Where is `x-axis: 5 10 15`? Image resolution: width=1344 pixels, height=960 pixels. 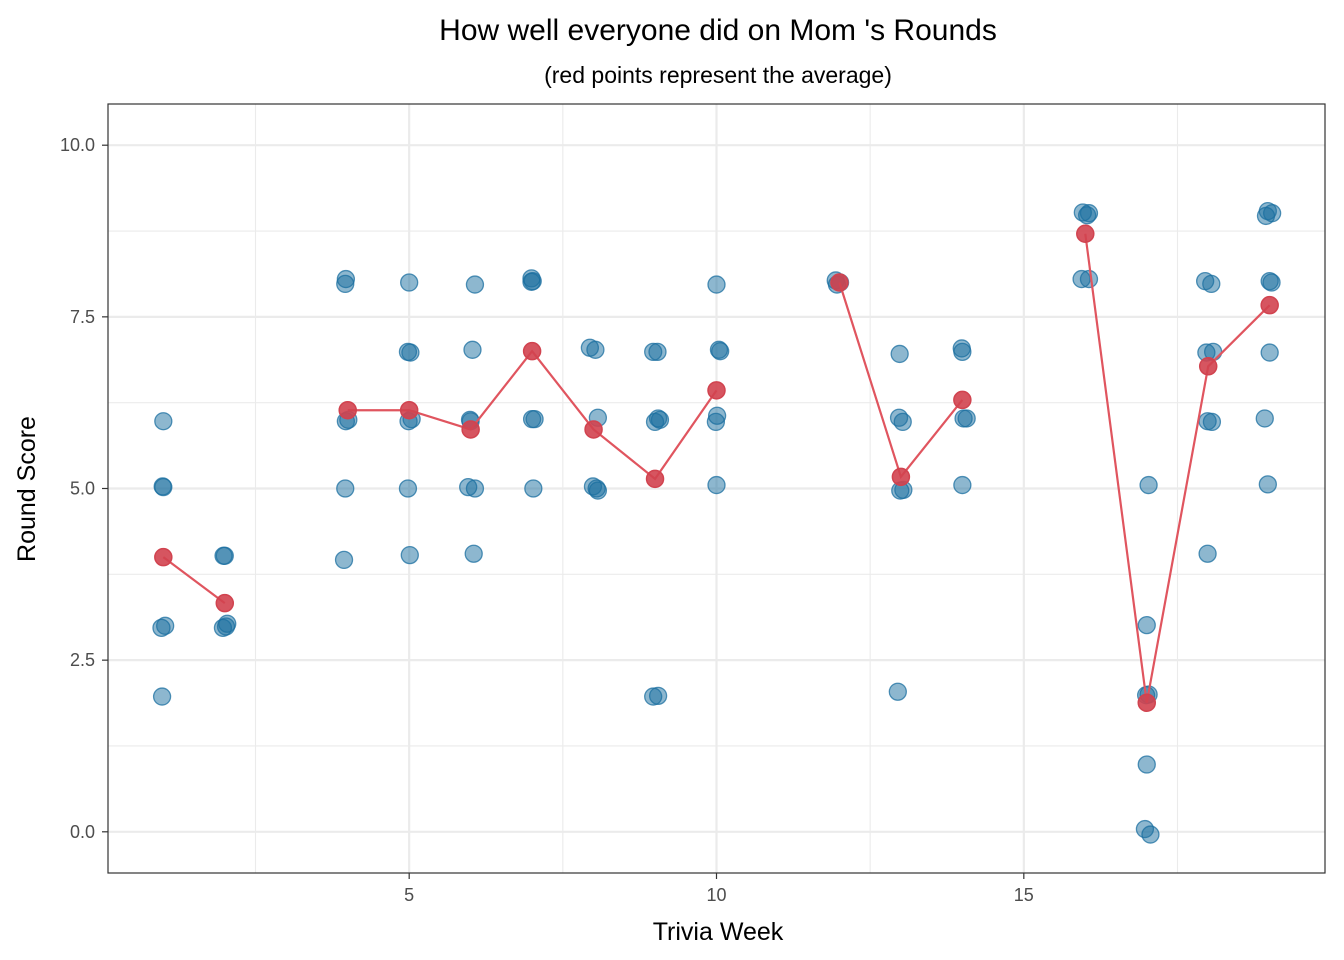 x-axis: 5 10 15 is located at coordinates (719, 889).